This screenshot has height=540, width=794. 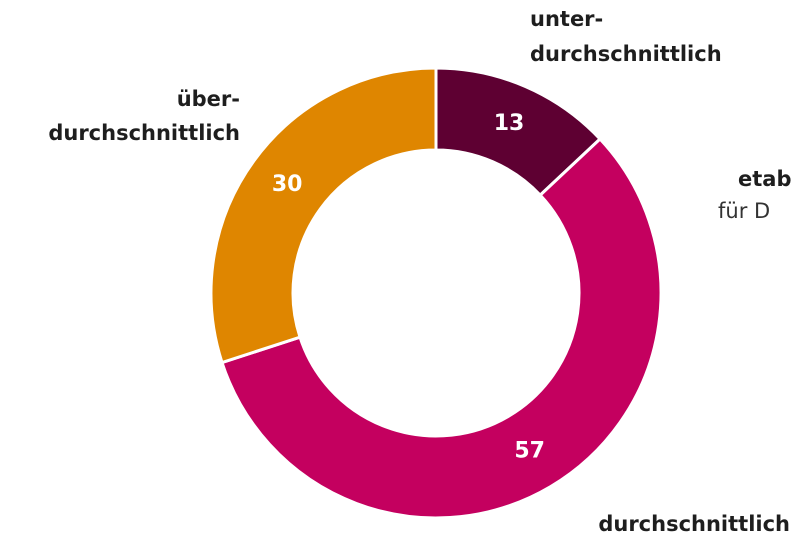 What do you see at coordinates (208, 99) in the screenshot?
I see `category-label: über-` at bounding box center [208, 99].